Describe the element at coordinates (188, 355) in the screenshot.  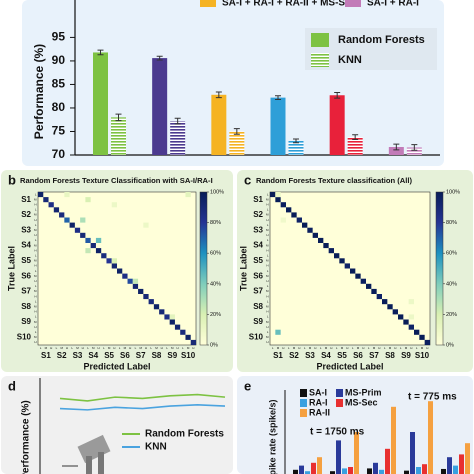
I see `x-tick-label: S10` at that location.